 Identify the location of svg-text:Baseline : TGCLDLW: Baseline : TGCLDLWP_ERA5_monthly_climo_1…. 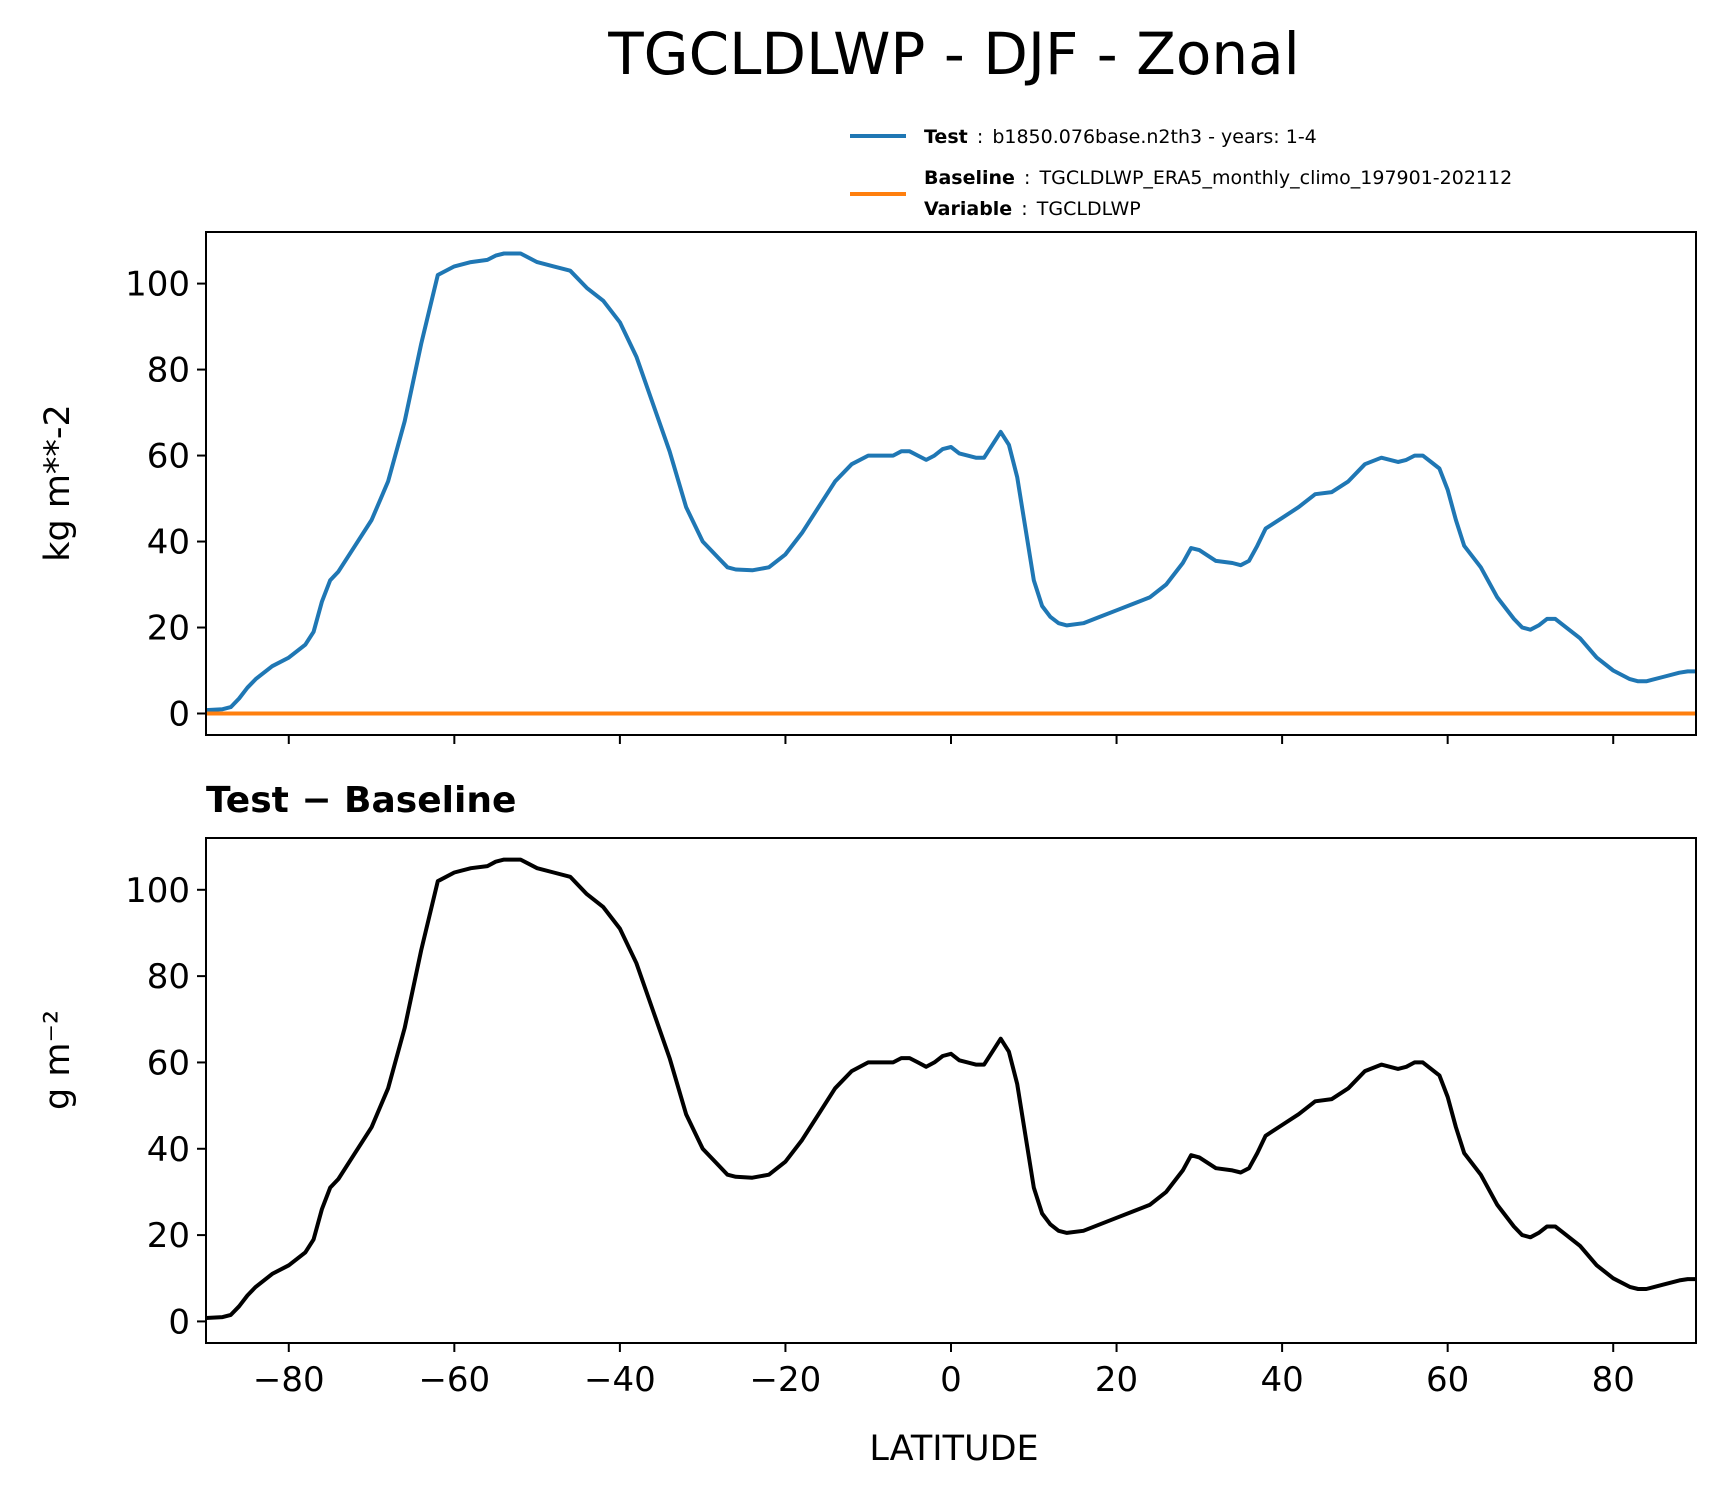
(1218, 178).